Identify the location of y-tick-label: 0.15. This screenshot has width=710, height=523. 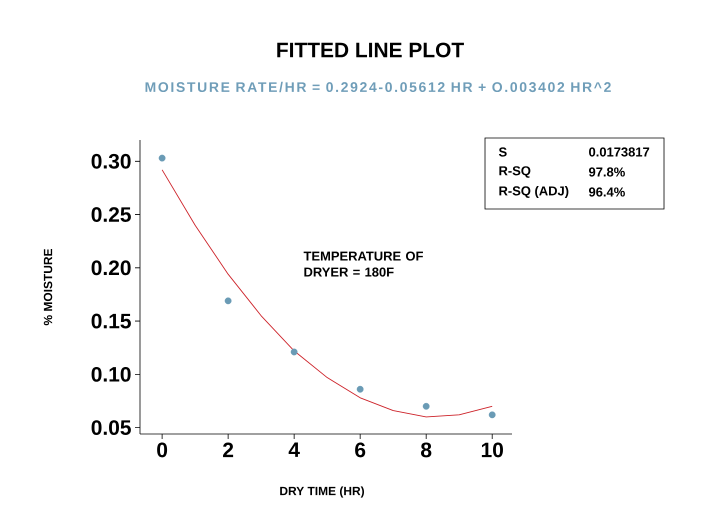
(111, 321).